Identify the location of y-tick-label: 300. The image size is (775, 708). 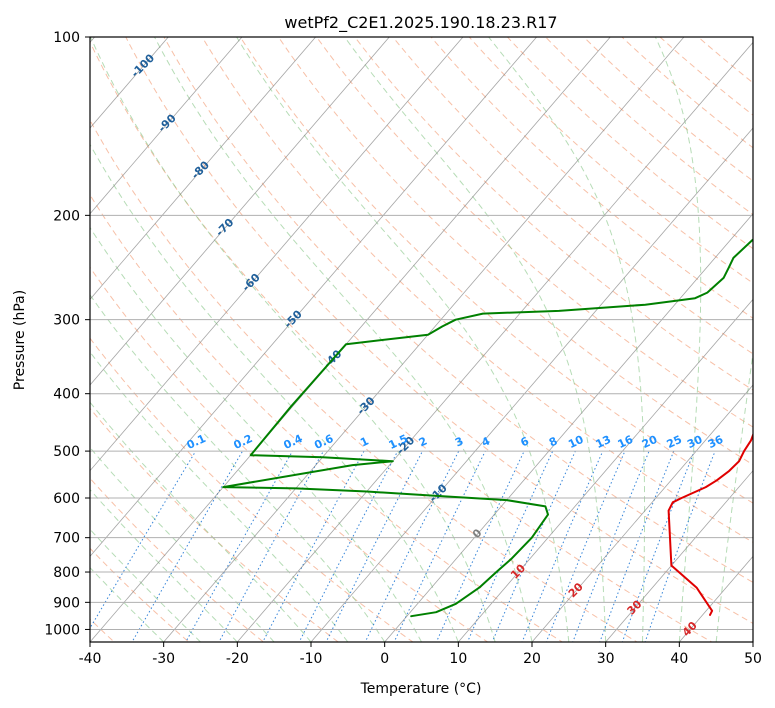
(66, 321).